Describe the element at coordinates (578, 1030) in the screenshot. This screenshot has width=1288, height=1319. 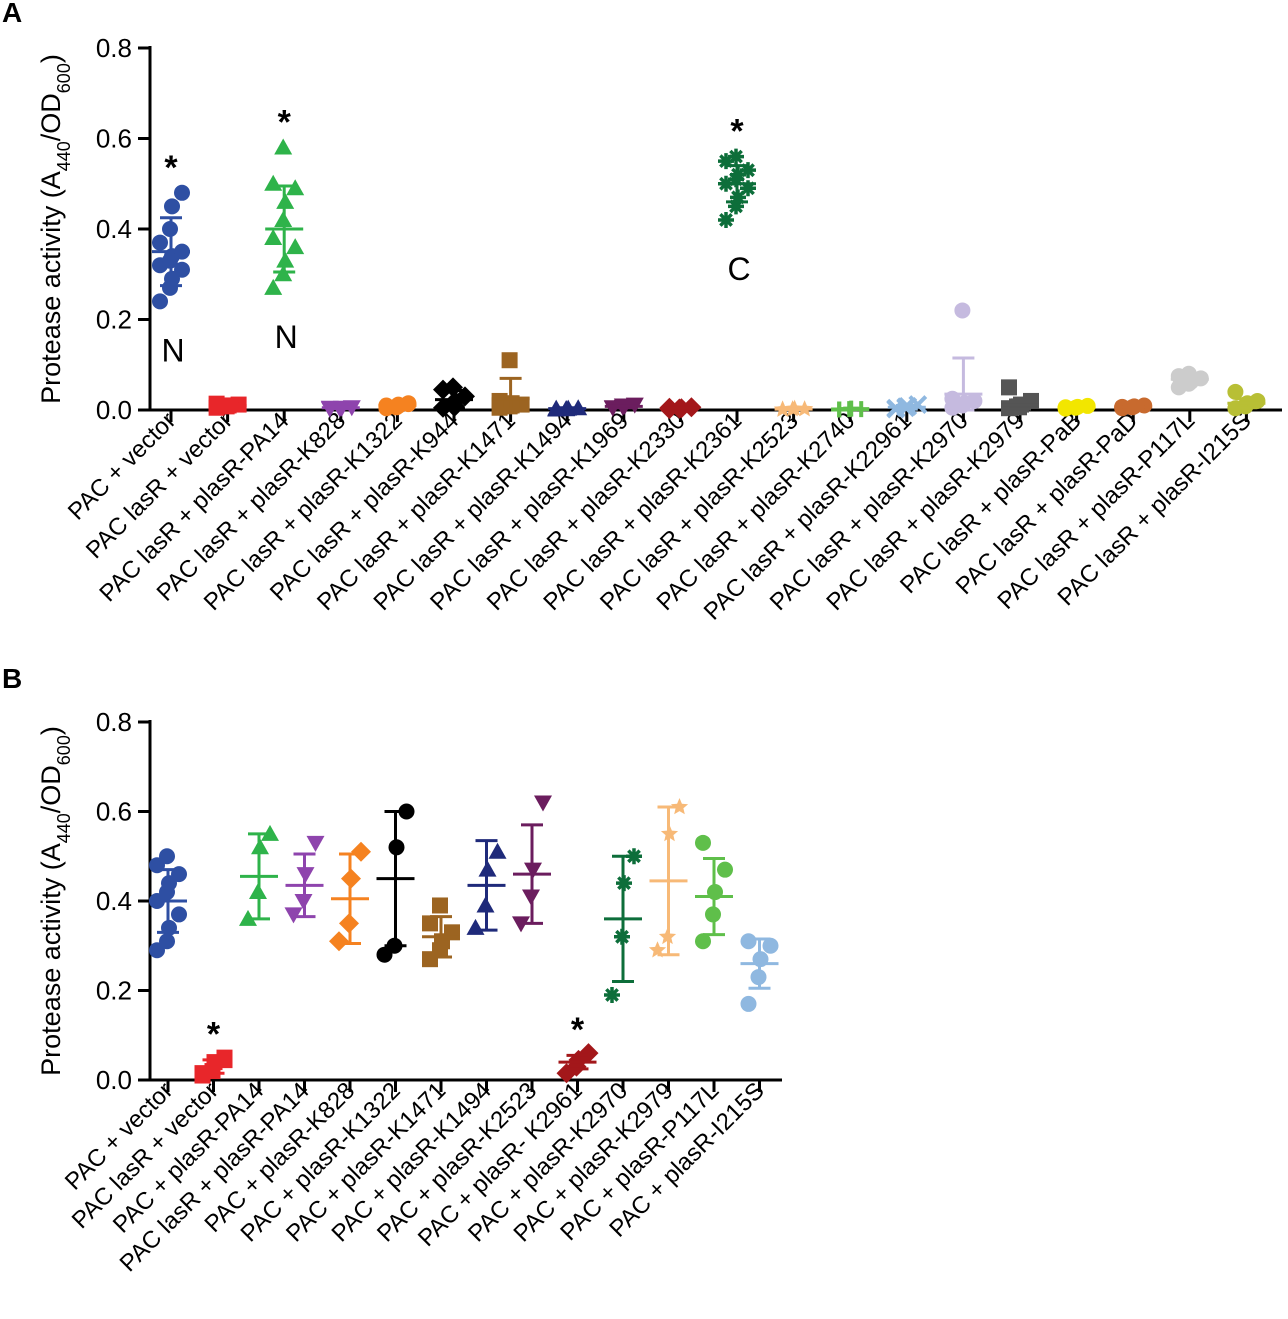
I see `significance-star-b-9: *` at that location.